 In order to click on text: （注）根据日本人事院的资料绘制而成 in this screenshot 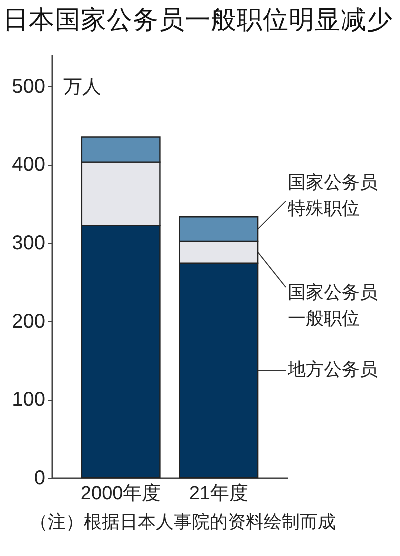, I will do `click(183, 522)`.